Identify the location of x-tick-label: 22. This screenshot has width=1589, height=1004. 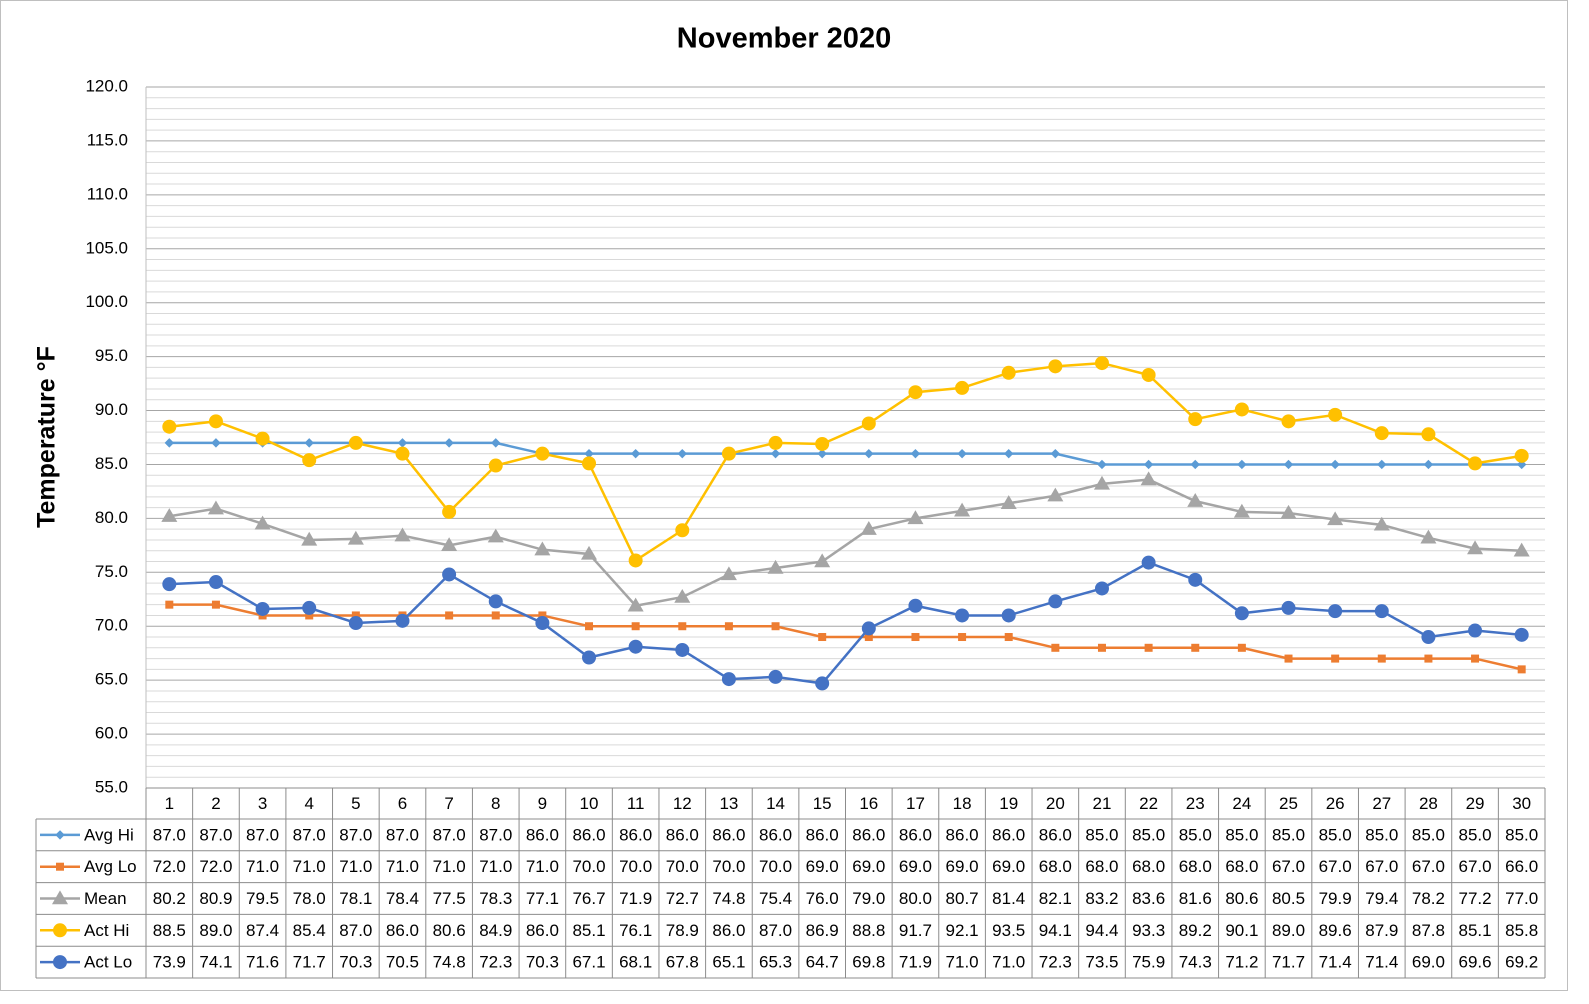
(1148, 803).